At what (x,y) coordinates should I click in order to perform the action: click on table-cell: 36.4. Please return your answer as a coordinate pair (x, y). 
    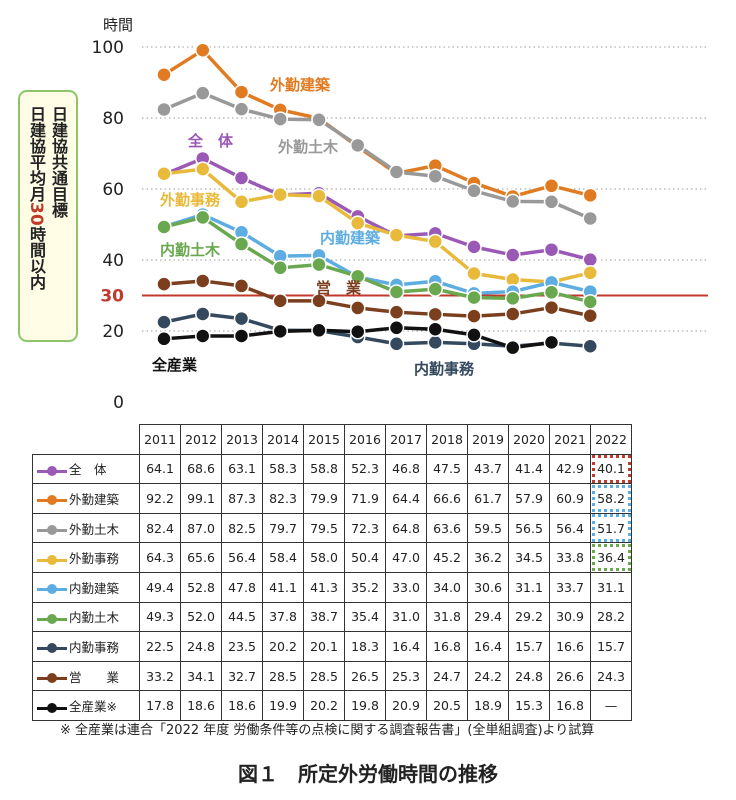
    Looking at the image, I should click on (611, 557).